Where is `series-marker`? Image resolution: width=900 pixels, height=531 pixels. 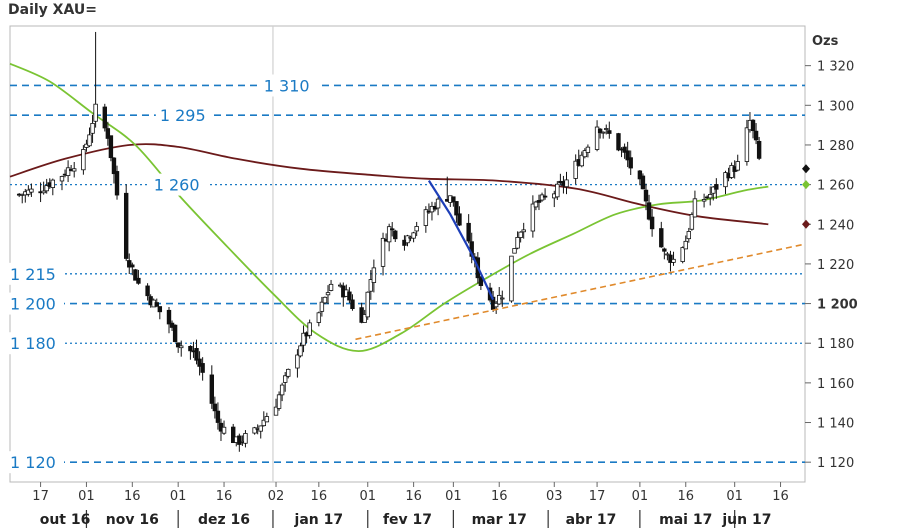 series-marker is located at coordinates (806, 224).